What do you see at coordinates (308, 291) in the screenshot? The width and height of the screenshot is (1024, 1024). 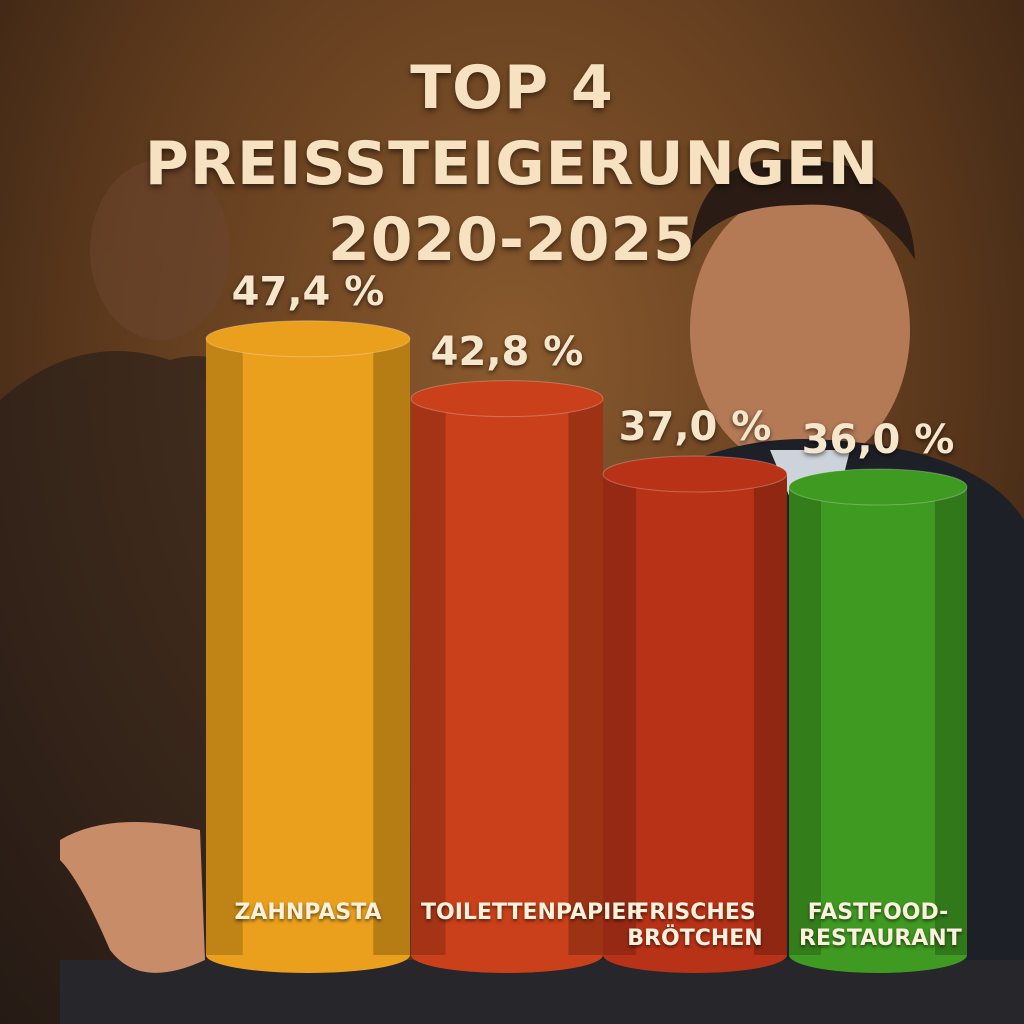 I see `value-label: 47,4 %` at bounding box center [308, 291].